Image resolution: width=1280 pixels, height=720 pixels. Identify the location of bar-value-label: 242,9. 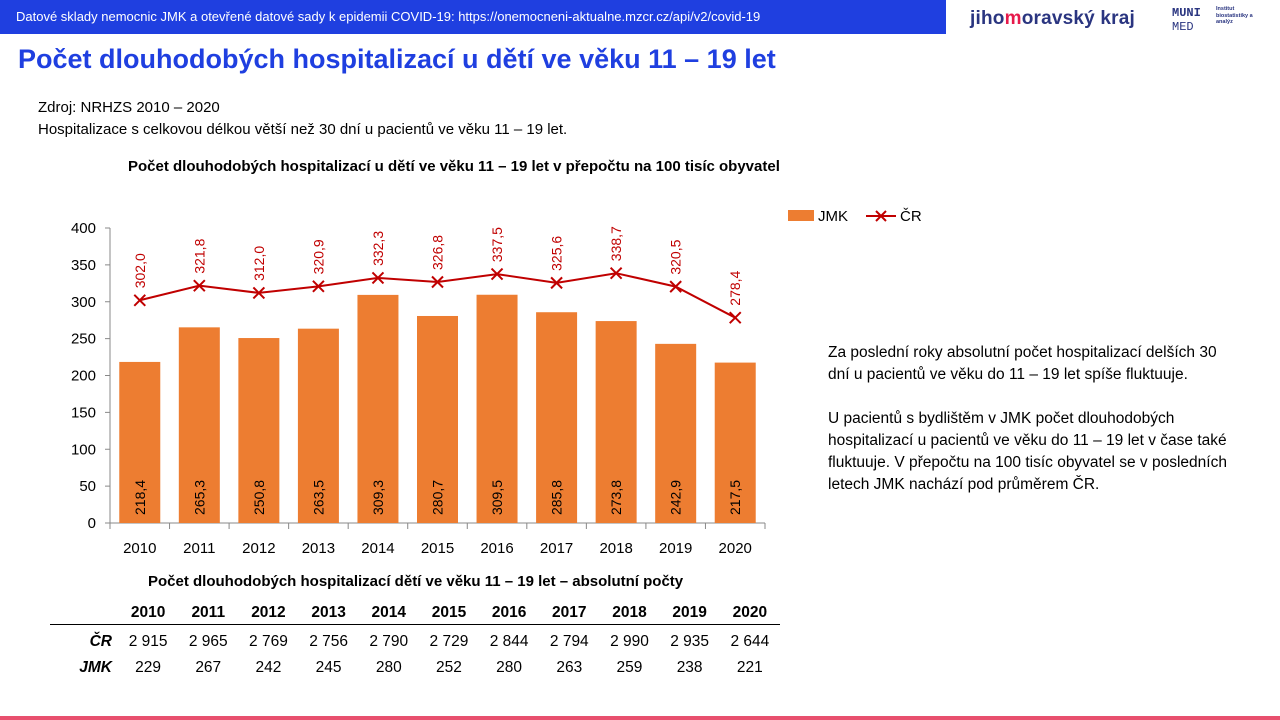
(676, 497).